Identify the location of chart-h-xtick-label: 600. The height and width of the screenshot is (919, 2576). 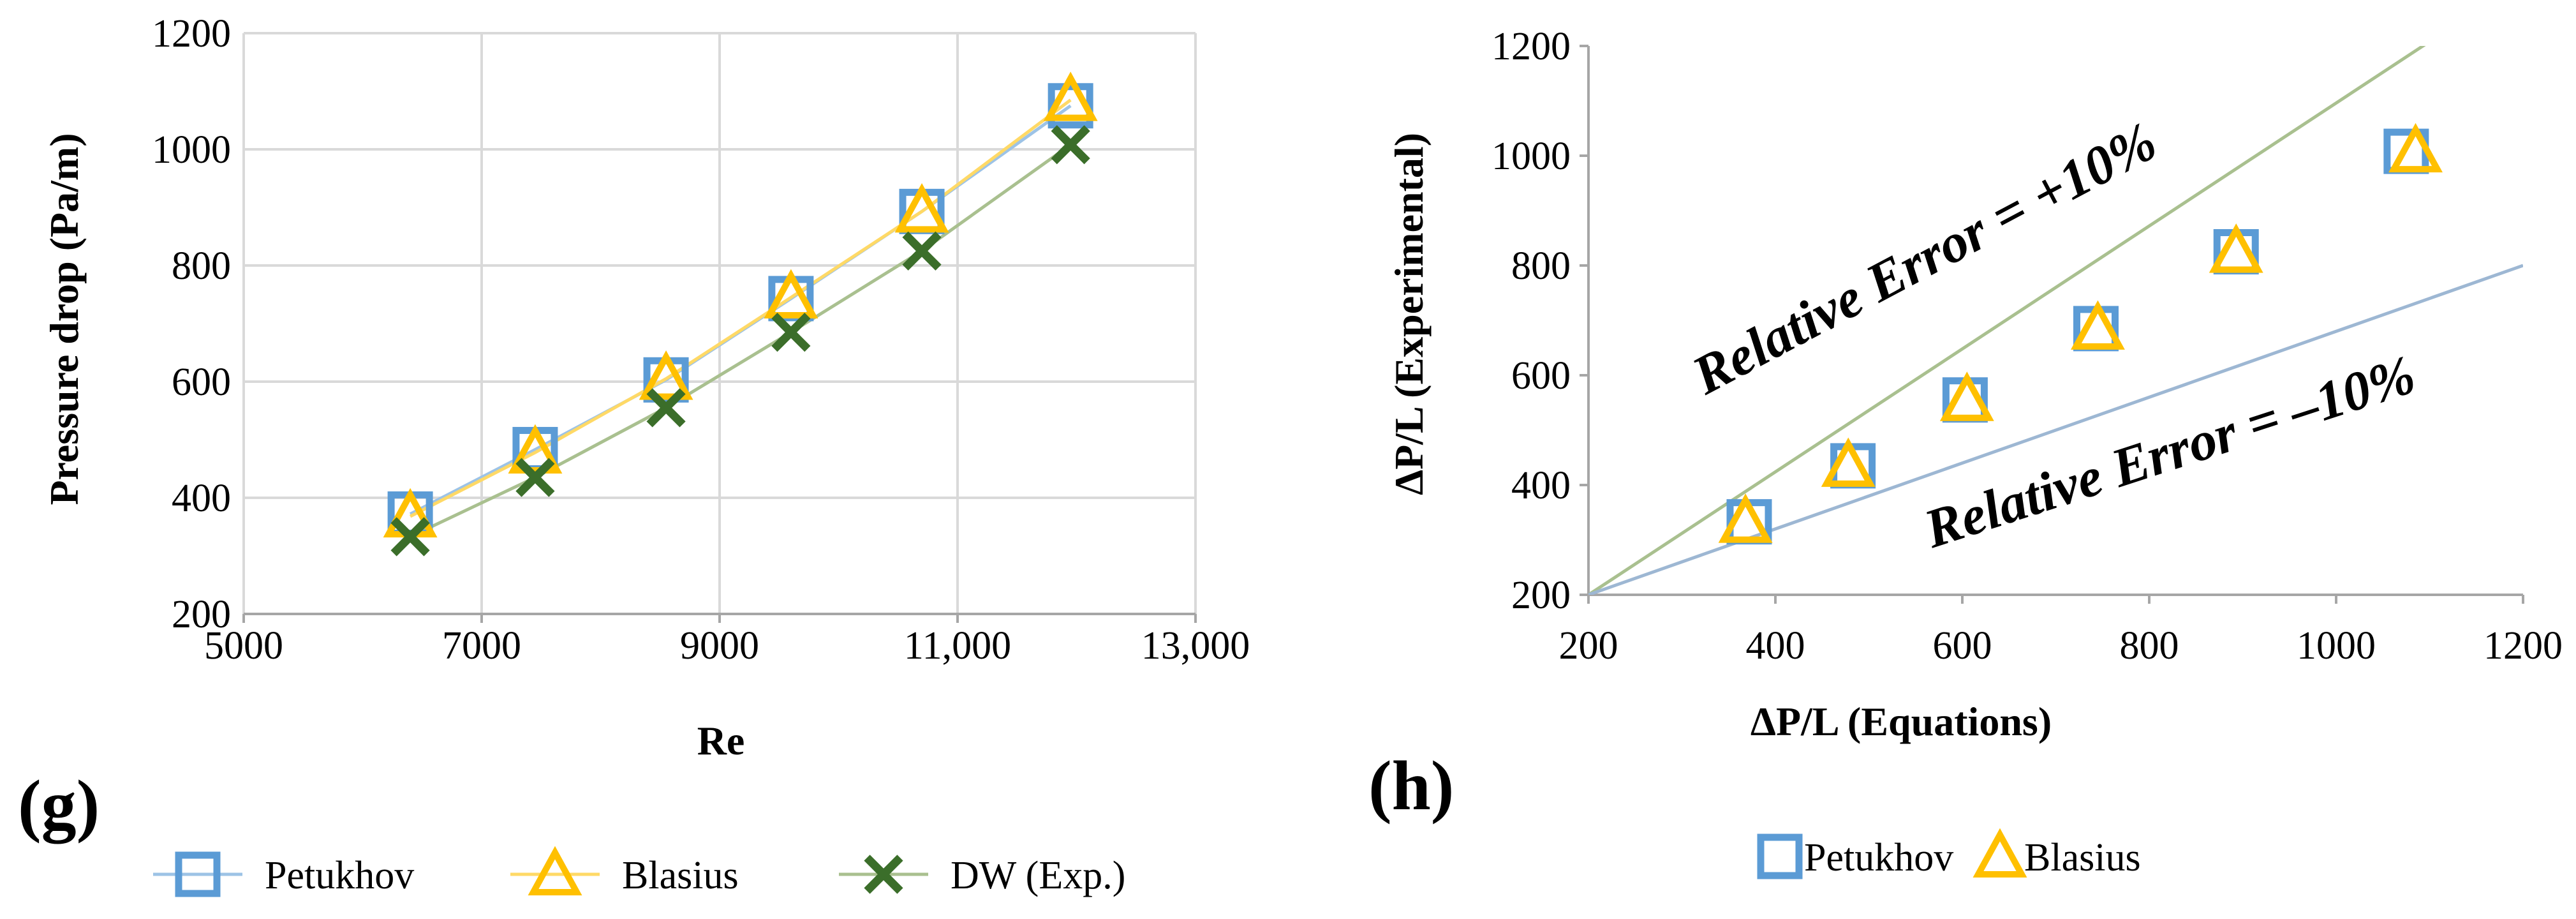
(1962, 646).